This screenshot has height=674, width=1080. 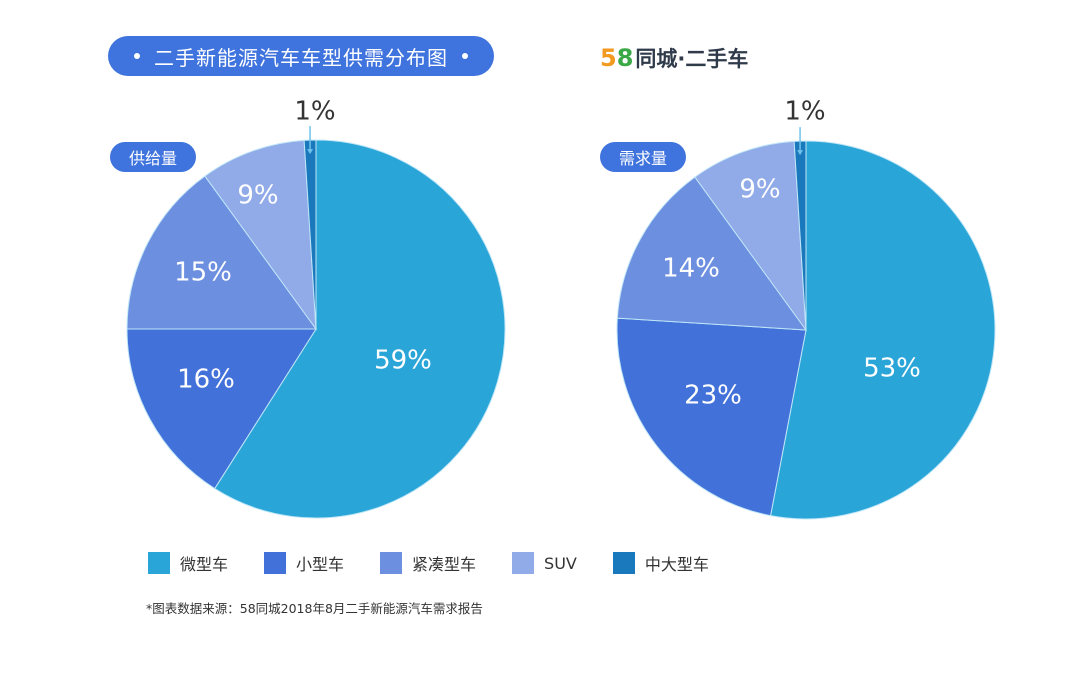 I want to click on supply-label-suv: 9%, so click(x=257, y=196).